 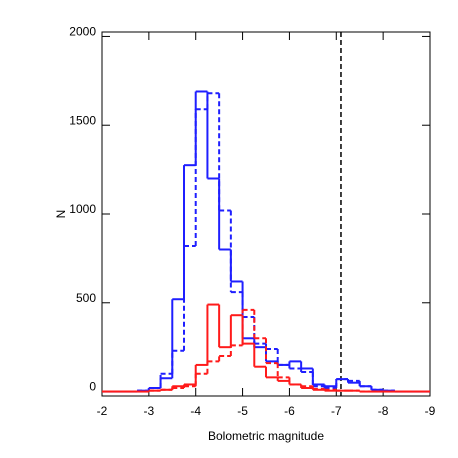 I want to click on x-tick-label: -2, so click(x=102, y=411).